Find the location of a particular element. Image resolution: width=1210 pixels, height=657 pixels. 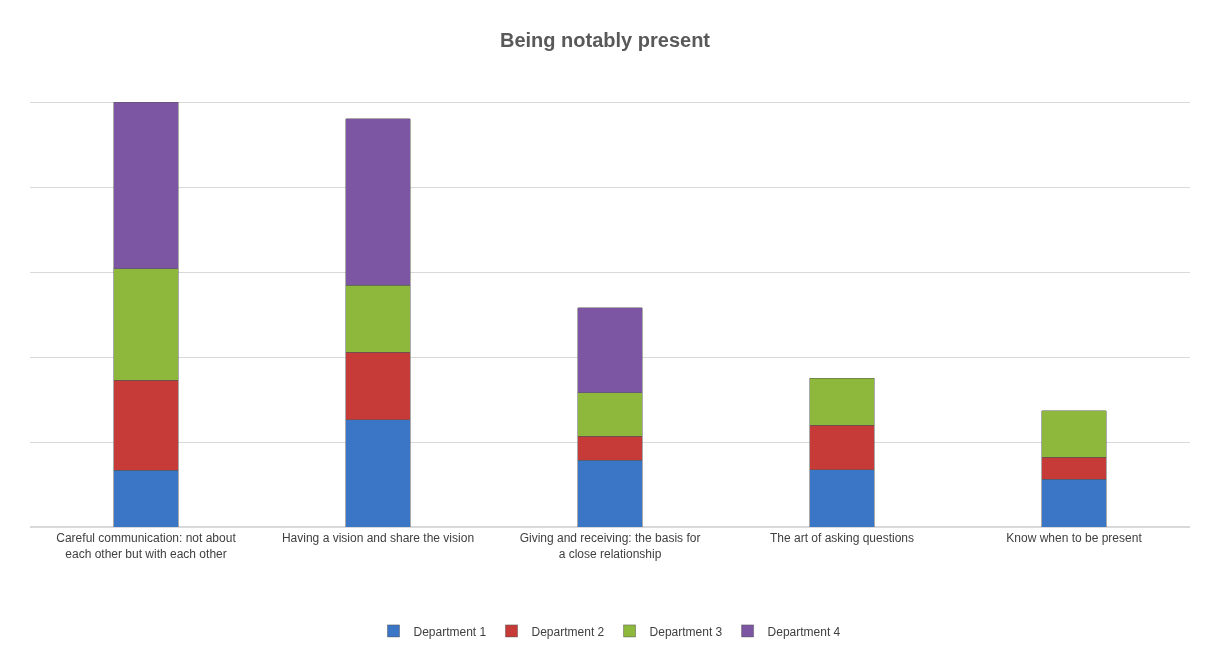

legend-label: Department 1 is located at coordinates (450, 631).